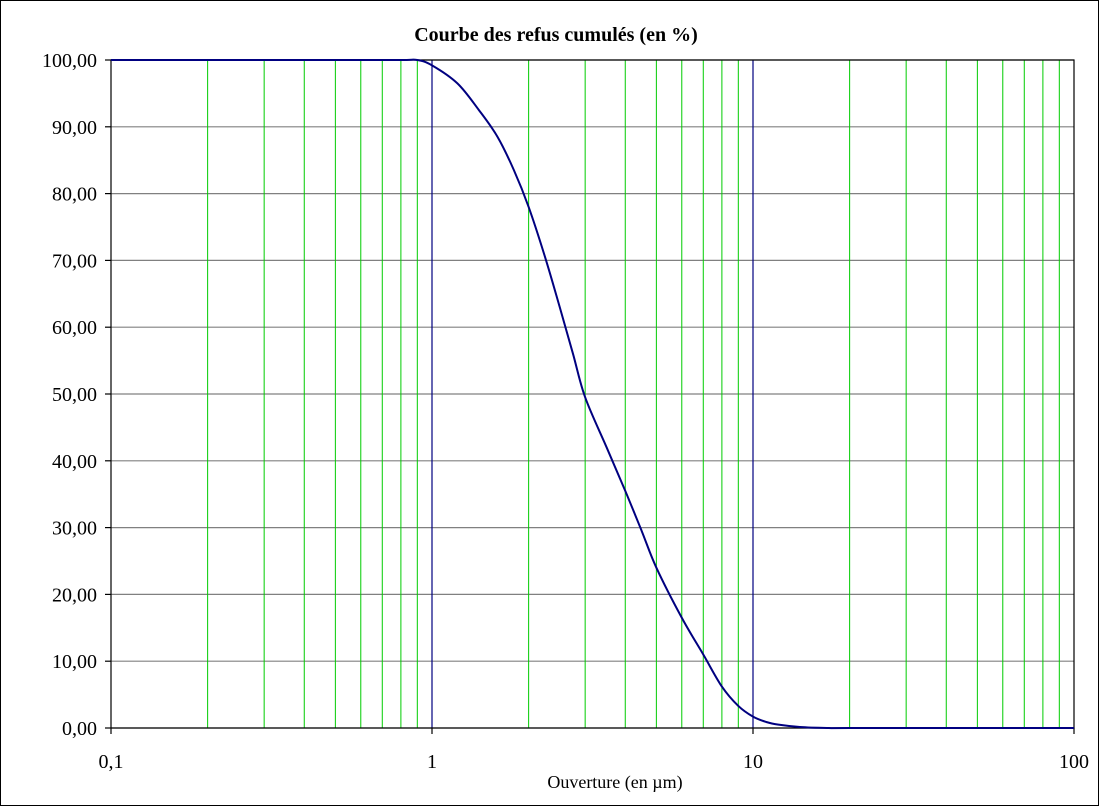  What do you see at coordinates (74, 529) in the screenshot?
I see `y-tick-label: 30,00` at bounding box center [74, 529].